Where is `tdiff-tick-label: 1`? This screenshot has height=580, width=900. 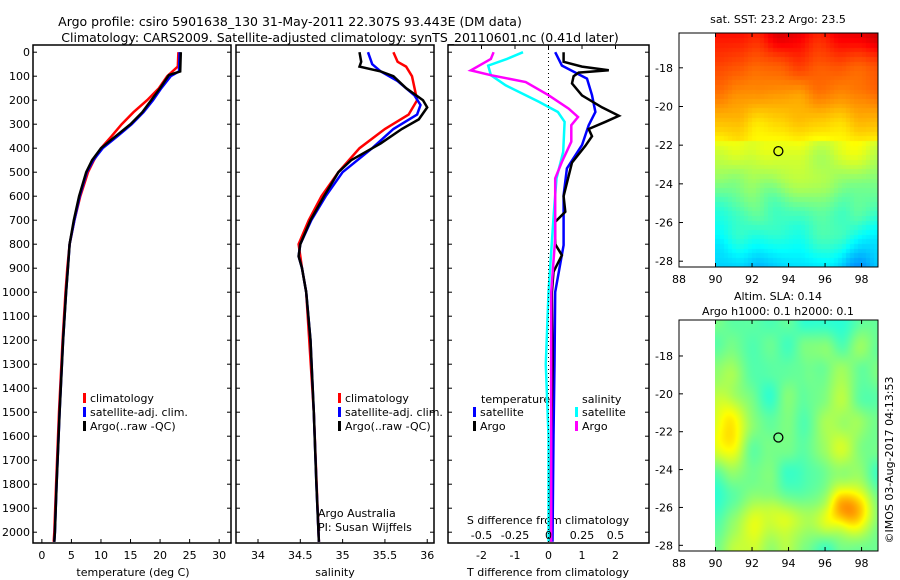
tdiff-tick-label: 1 is located at coordinates (582, 555).